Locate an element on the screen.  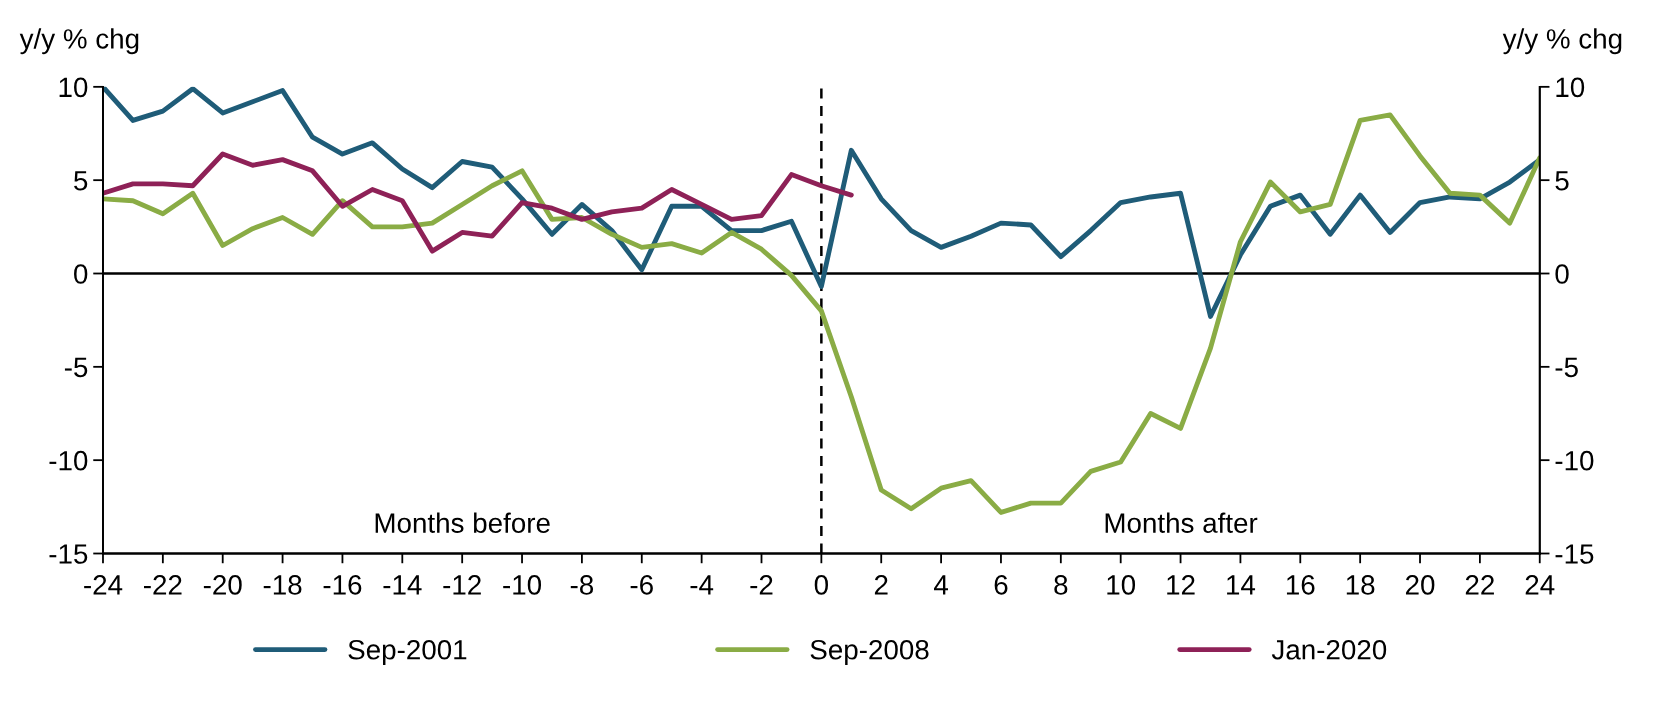
y2-tick-label: -10 is located at coordinates (1574, 460).